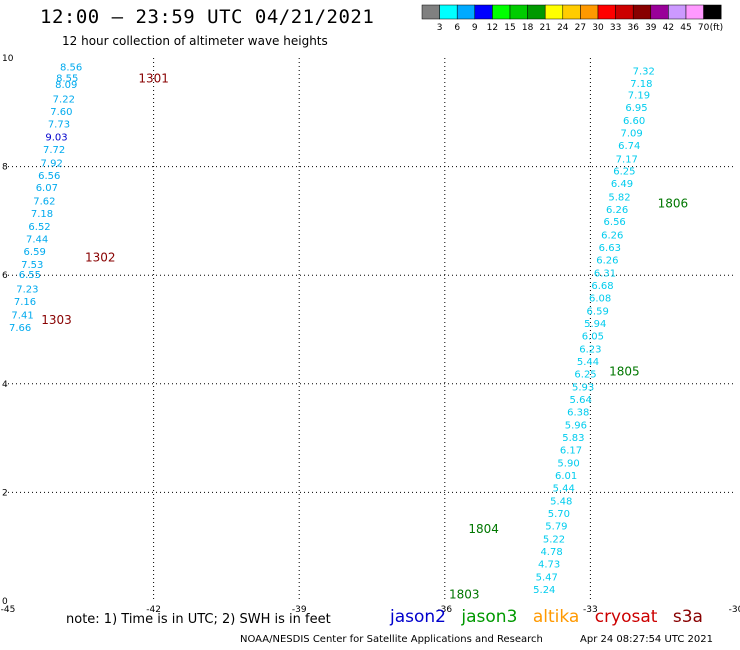  What do you see at coordinates (636, 108) in the screenshot?
I see `wave-height-point: 6.95` at bounding box center [636, 108].